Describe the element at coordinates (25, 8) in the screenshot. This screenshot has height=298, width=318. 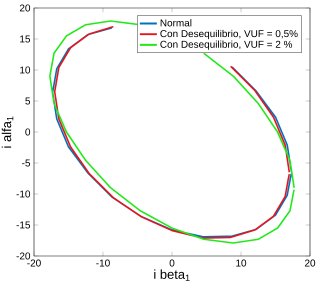
I see `y-tick-label: 20` at that location.